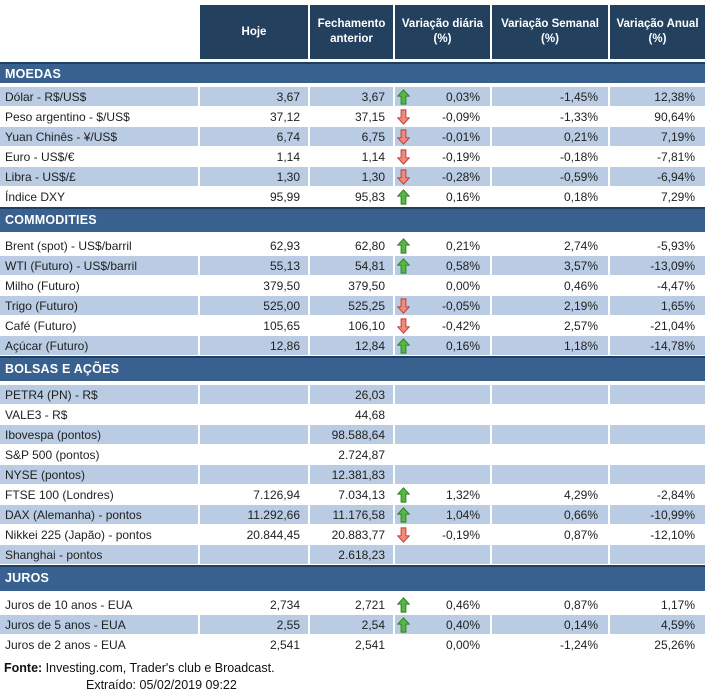 This screenshot has height=699, width=705. I want to click on variacao-semanal-cell: -1,33%, so click(550, 116).